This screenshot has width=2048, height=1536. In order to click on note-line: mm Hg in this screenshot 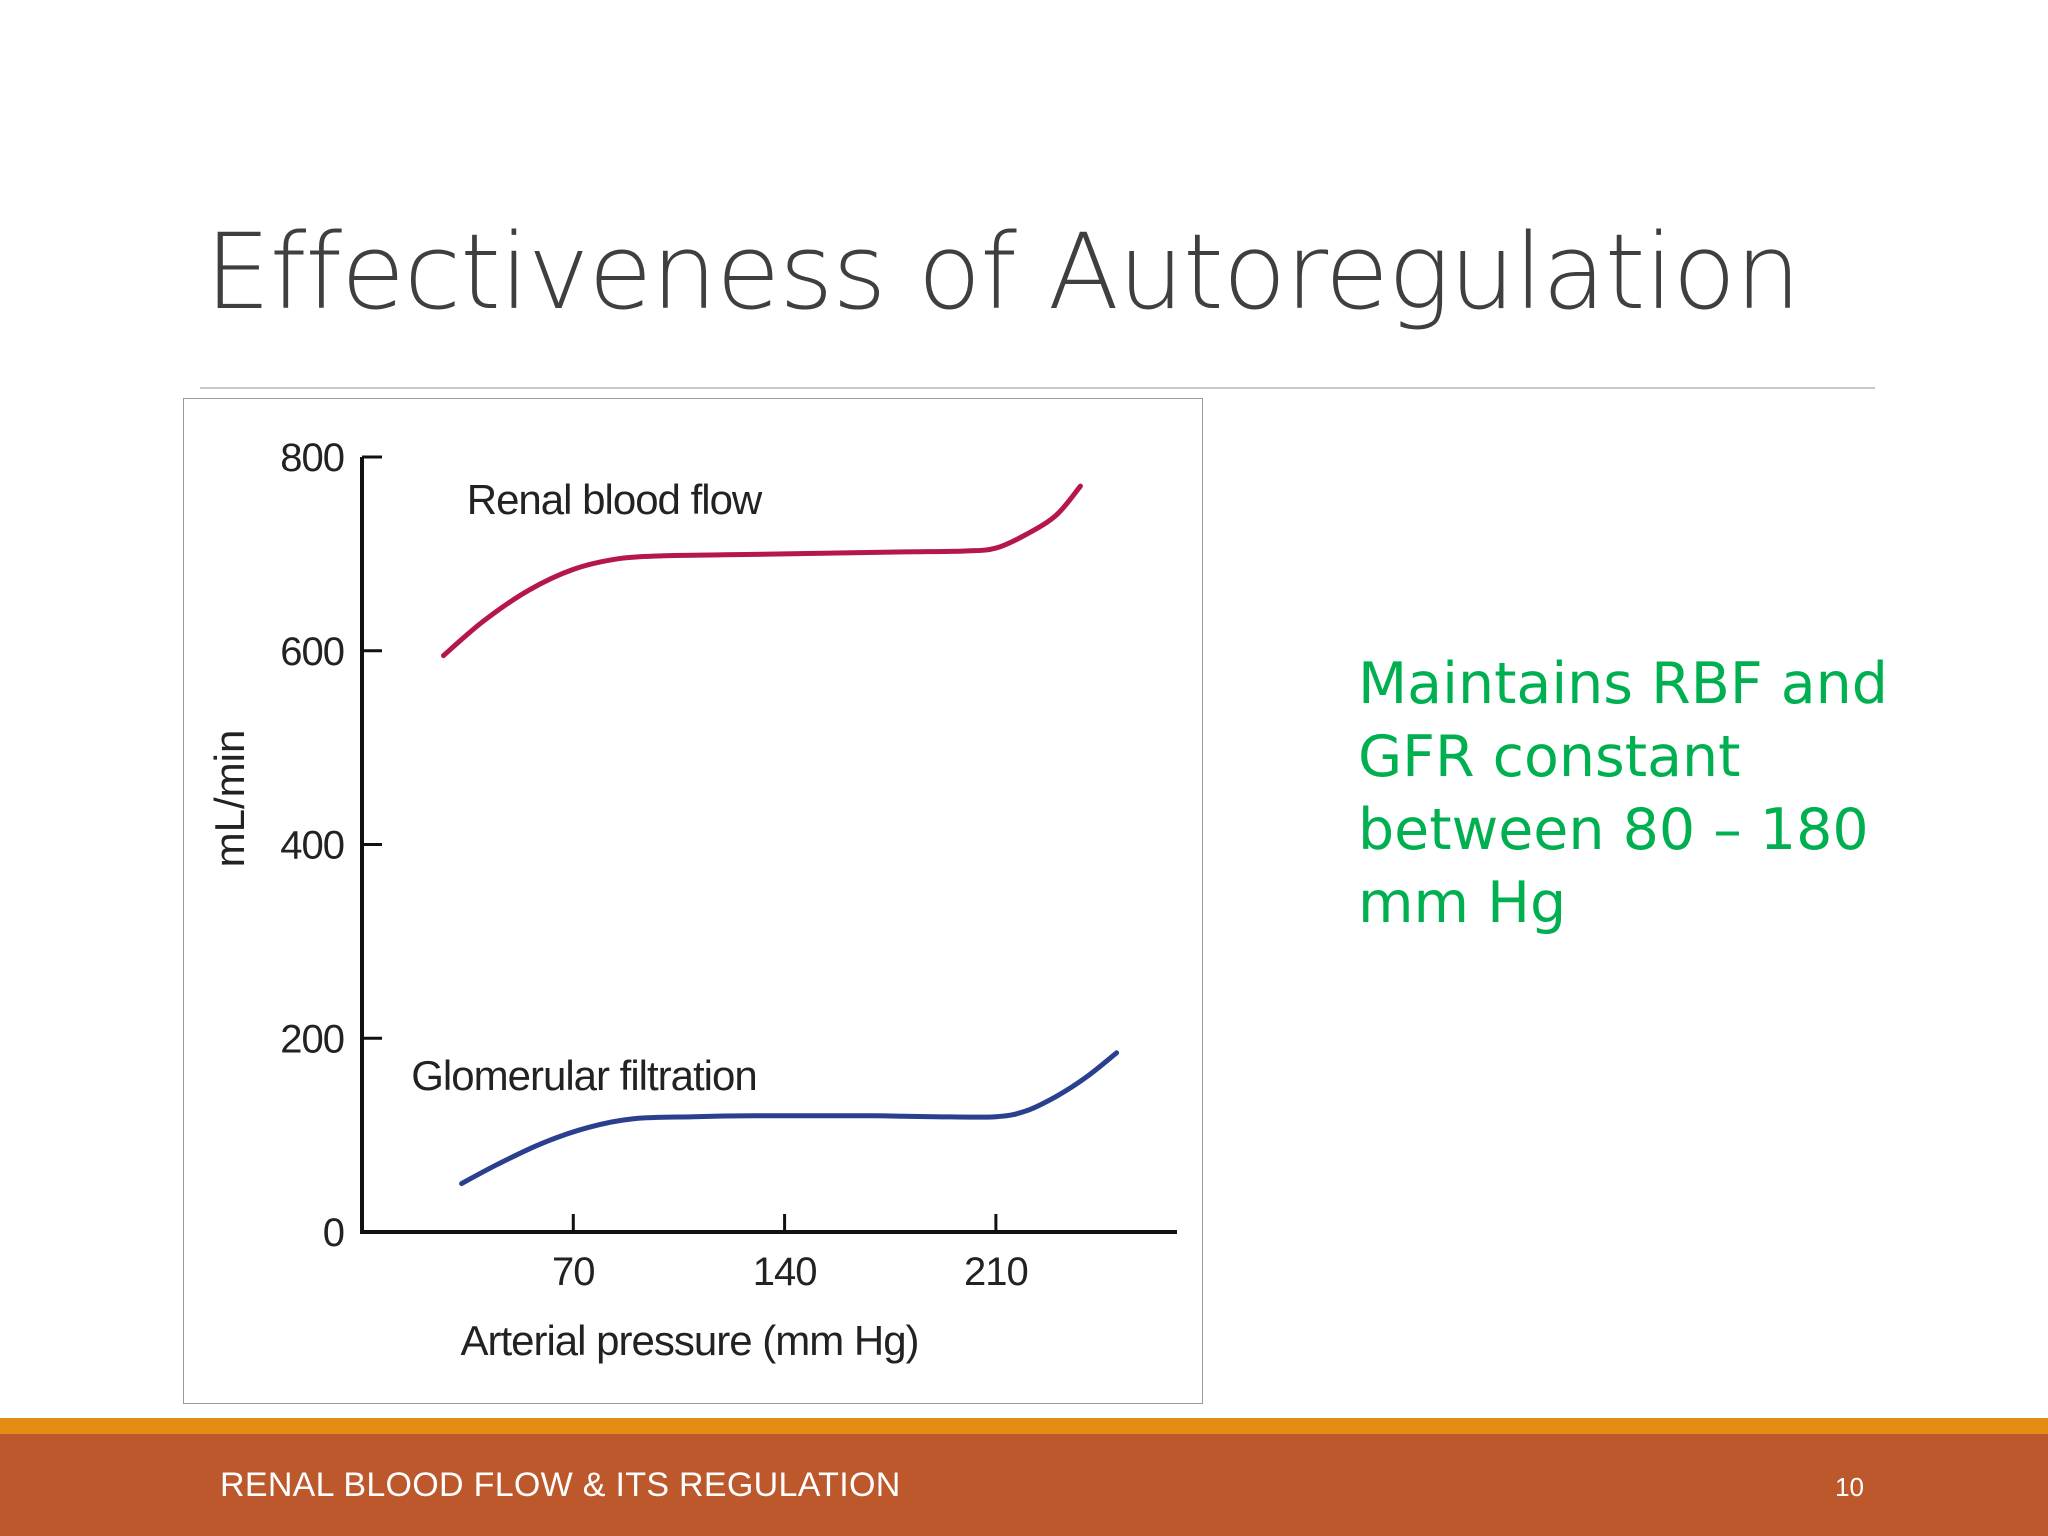, I will do `click(1462, 903)`.